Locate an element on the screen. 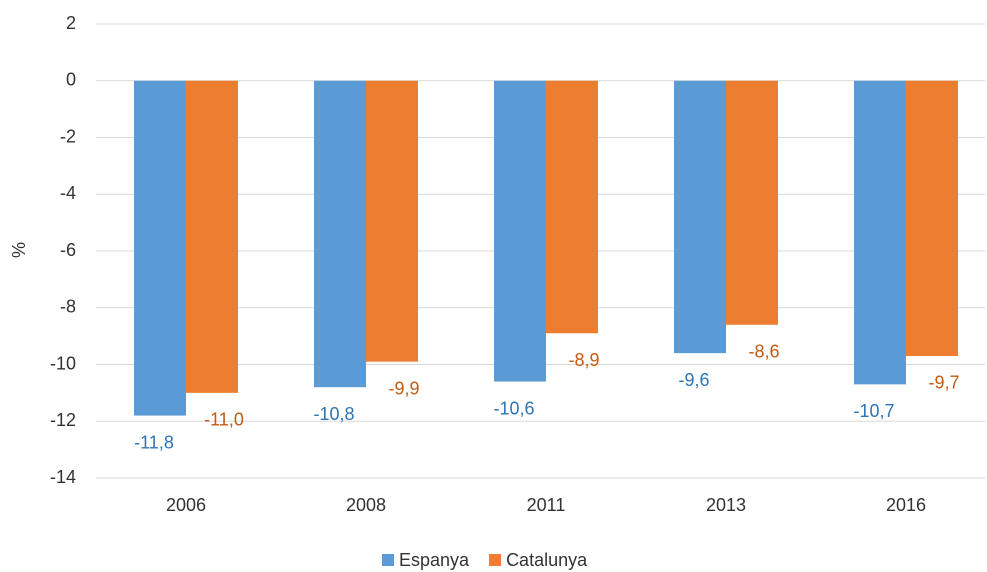  y-tick-label: -4 is located at coordinates (68, 193).